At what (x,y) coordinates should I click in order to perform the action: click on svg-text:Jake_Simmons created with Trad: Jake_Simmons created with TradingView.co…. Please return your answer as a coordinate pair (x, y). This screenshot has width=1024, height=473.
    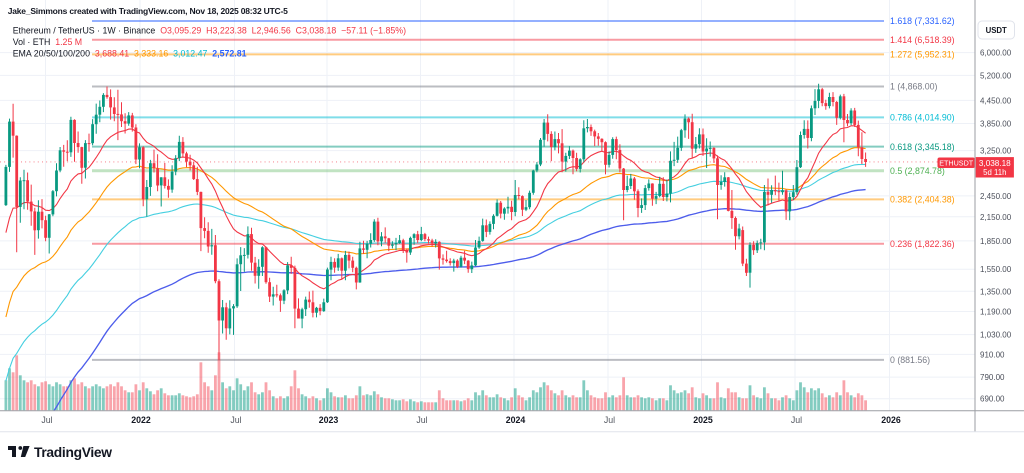
    Looking at the image, I should click on (148, 11).